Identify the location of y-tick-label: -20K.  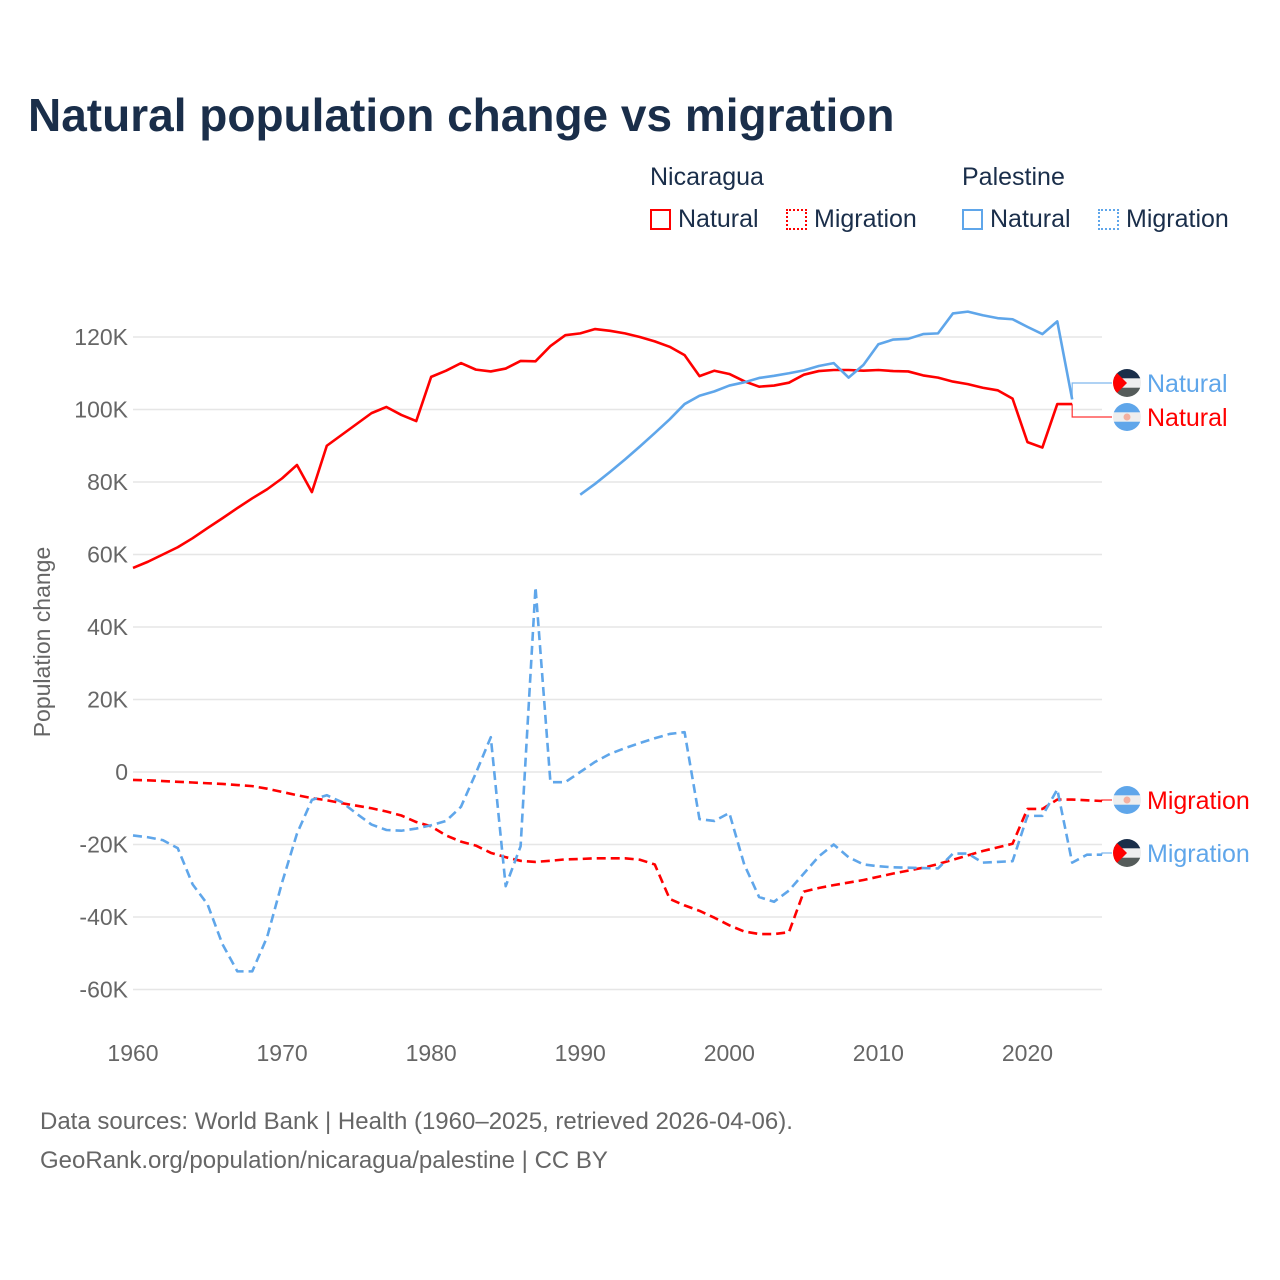
(103, 845).